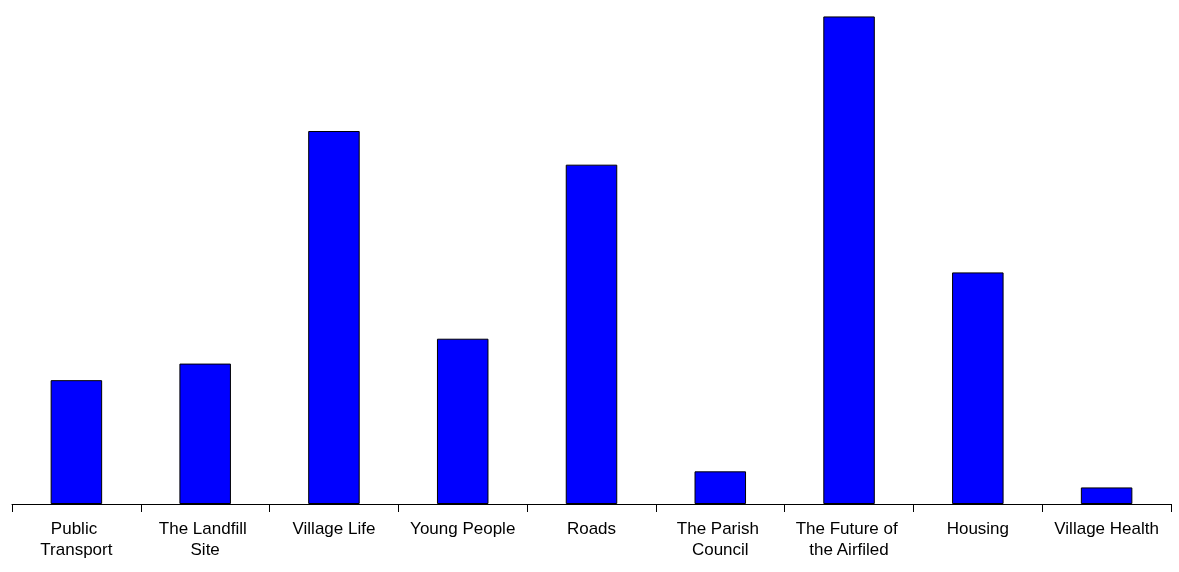 This screenshot has width=1179, height=572. I want to click on x-tick-label: Housing, so click(978, 528).